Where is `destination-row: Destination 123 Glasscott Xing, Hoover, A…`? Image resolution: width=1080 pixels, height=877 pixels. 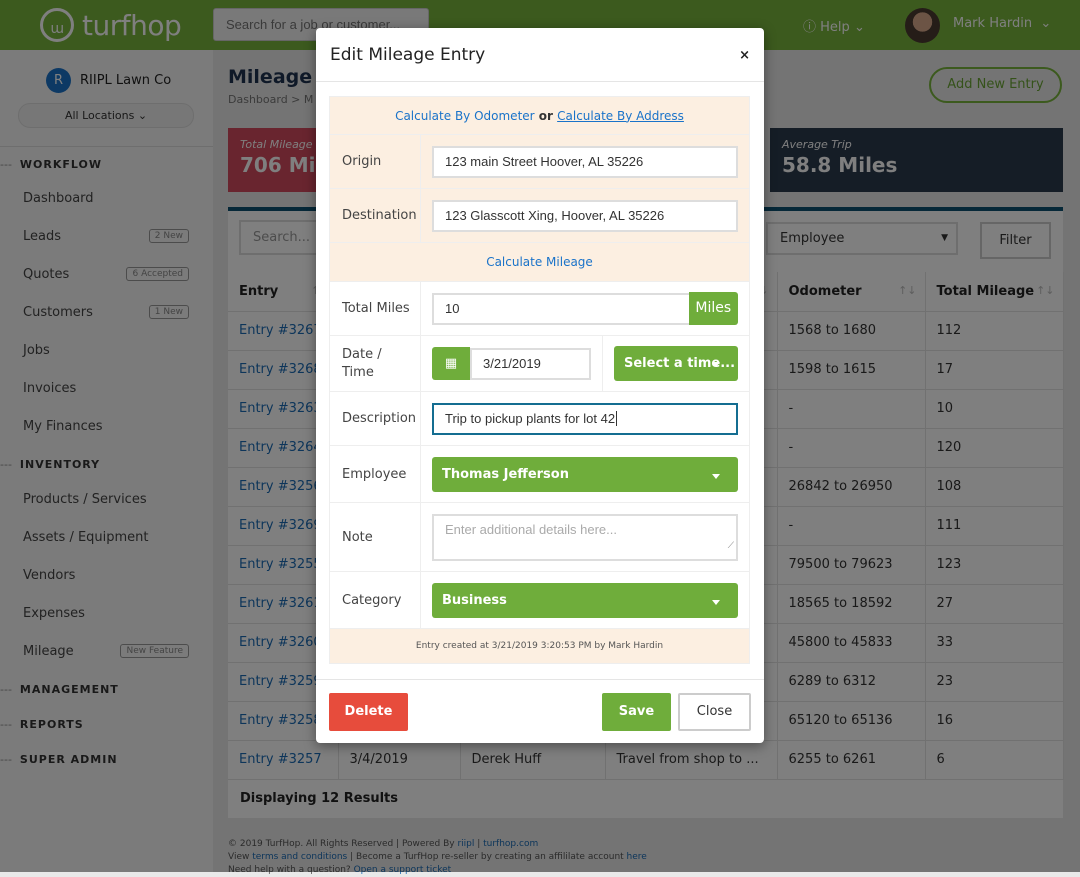
destination-row: Destination 123 Glasscott Xing, Hoover, A… is located at coordinates (539, 216).